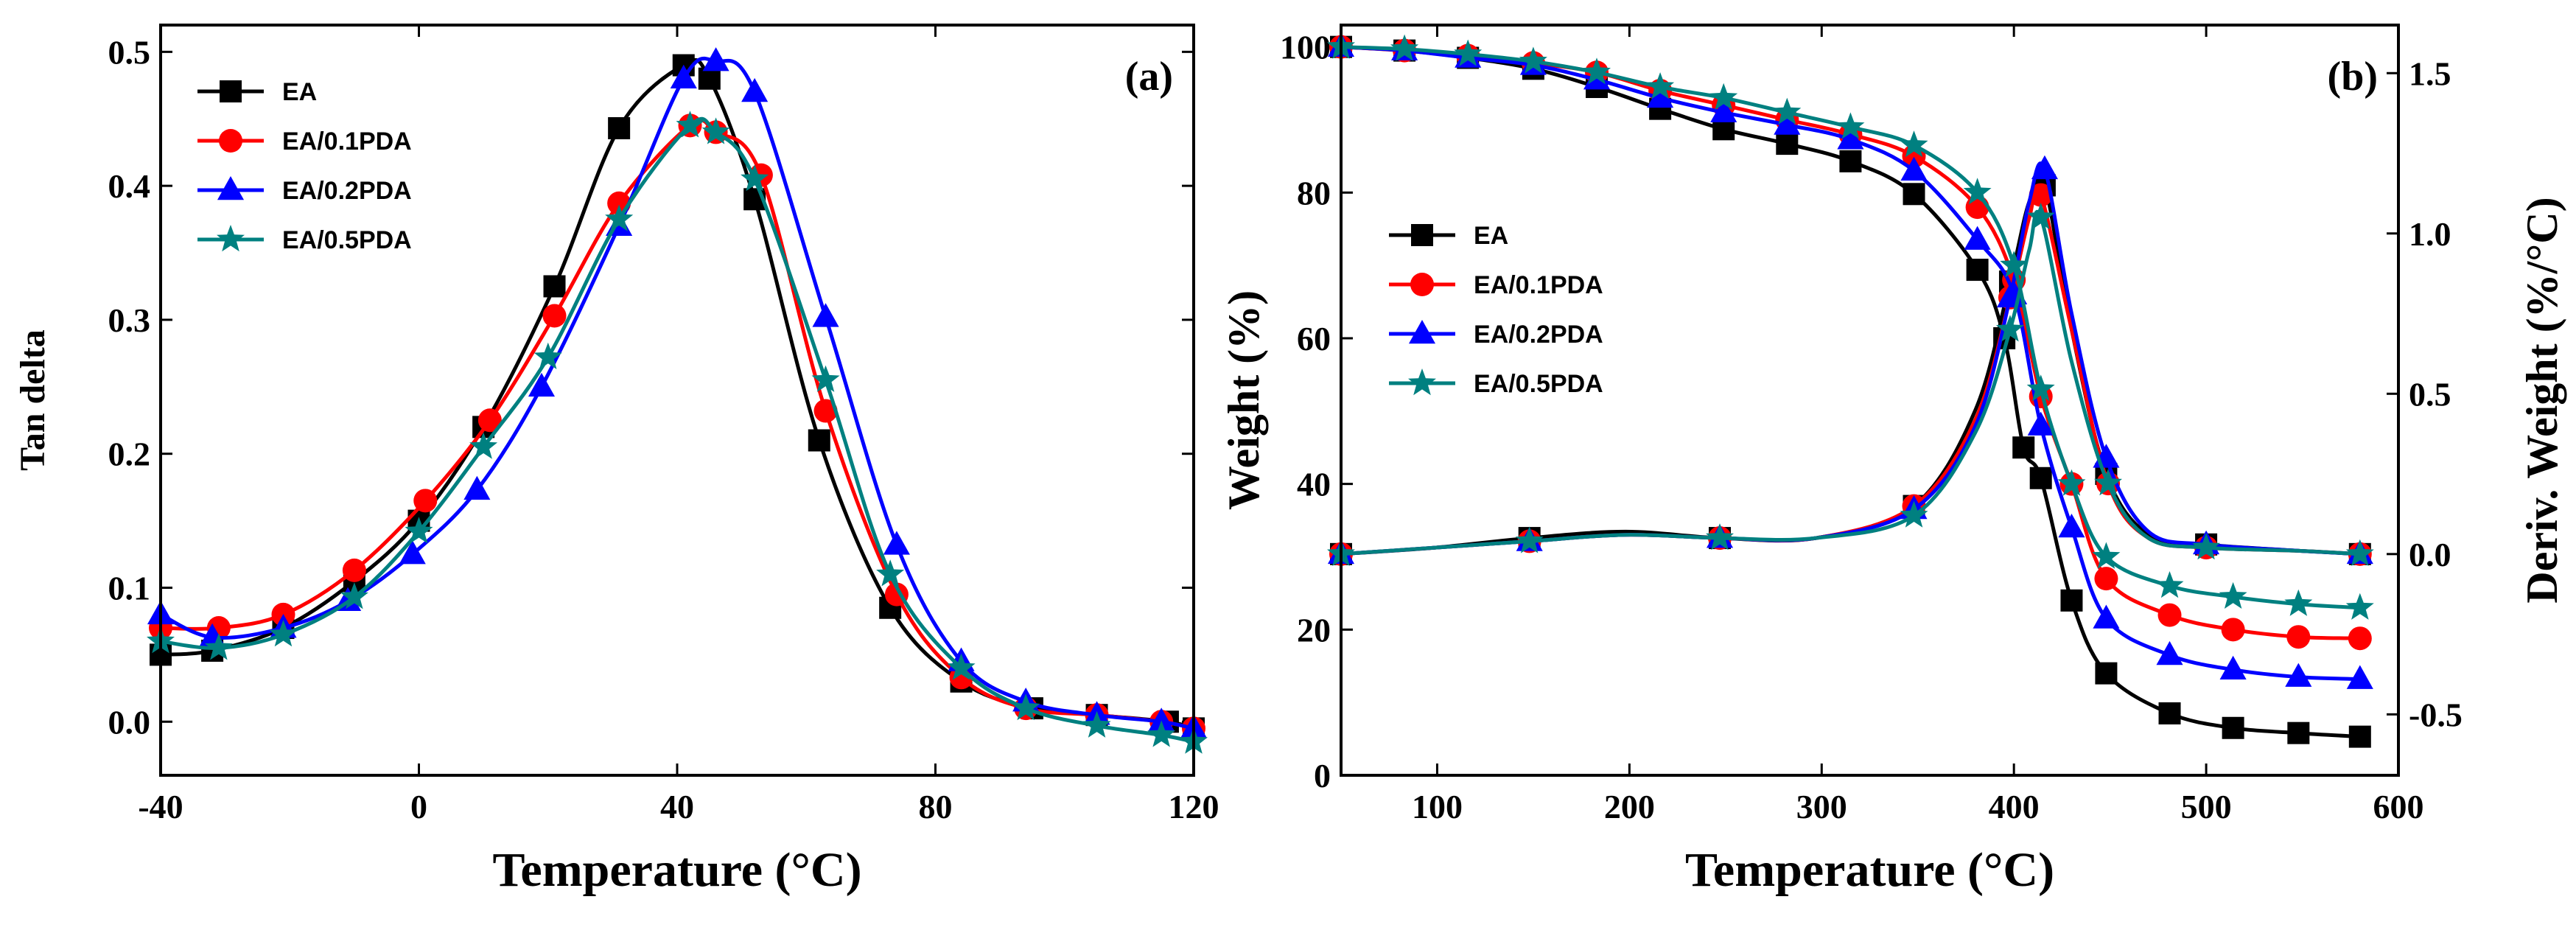 This screenshot has height=933, width=2576. What do you see at coordinates (1821, 806) in the screenshot?
I see `x-tick-label: 300` at bounding box center [1821, 806].